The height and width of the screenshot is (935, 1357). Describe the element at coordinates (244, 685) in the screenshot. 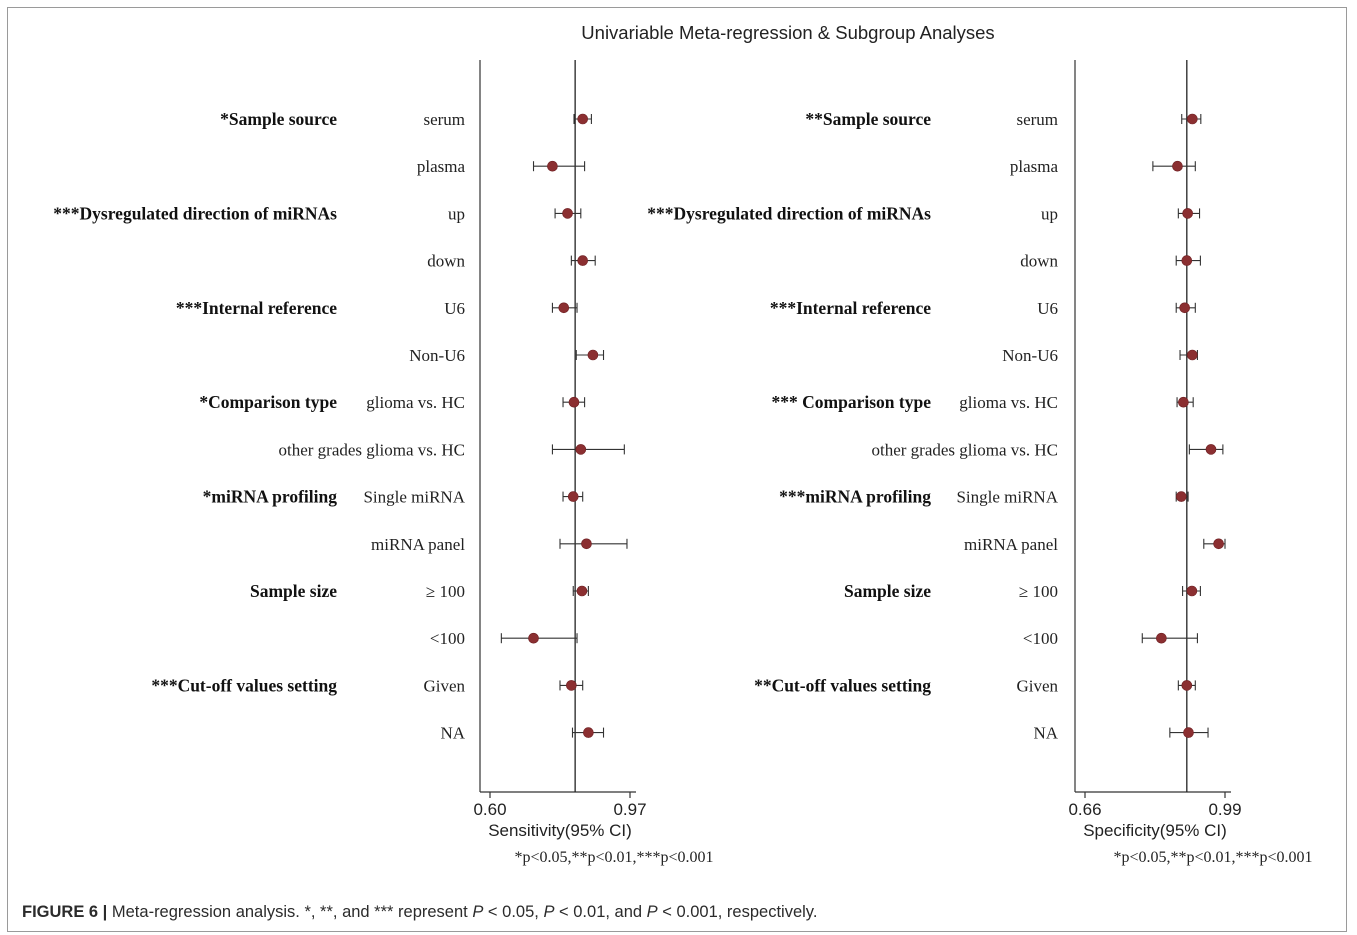

I see `group-label: ***Cut-off values setting` at that location.